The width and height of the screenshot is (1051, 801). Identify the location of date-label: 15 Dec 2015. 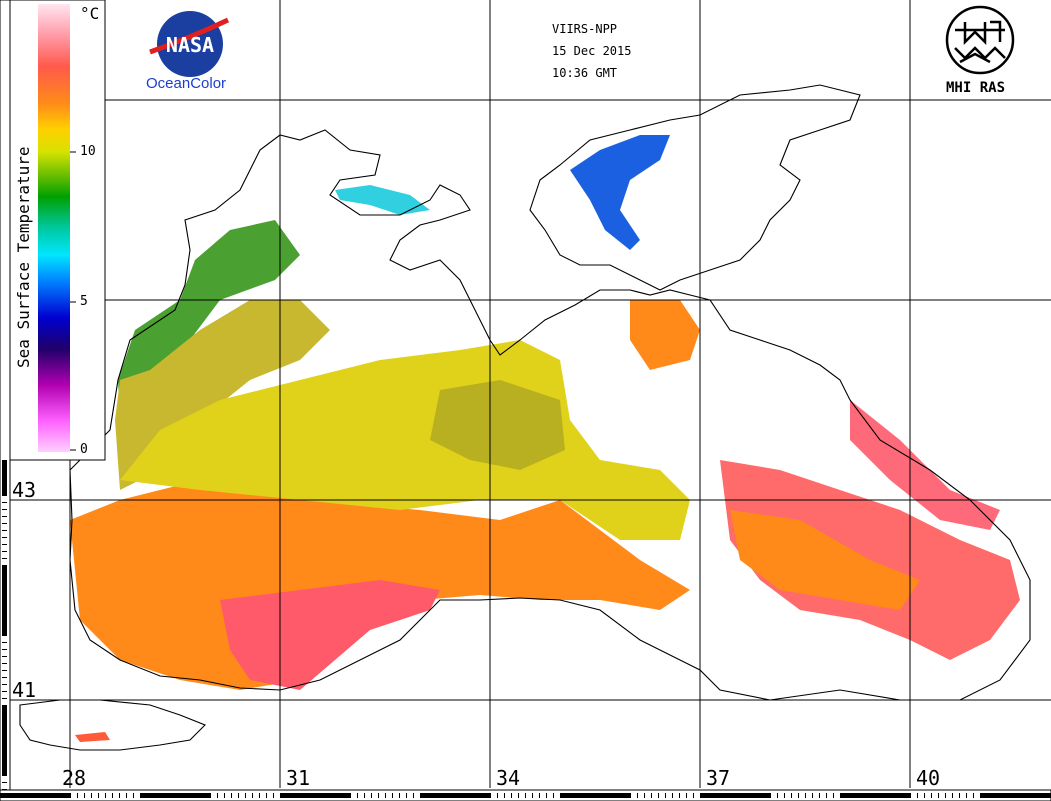
(592, 51).